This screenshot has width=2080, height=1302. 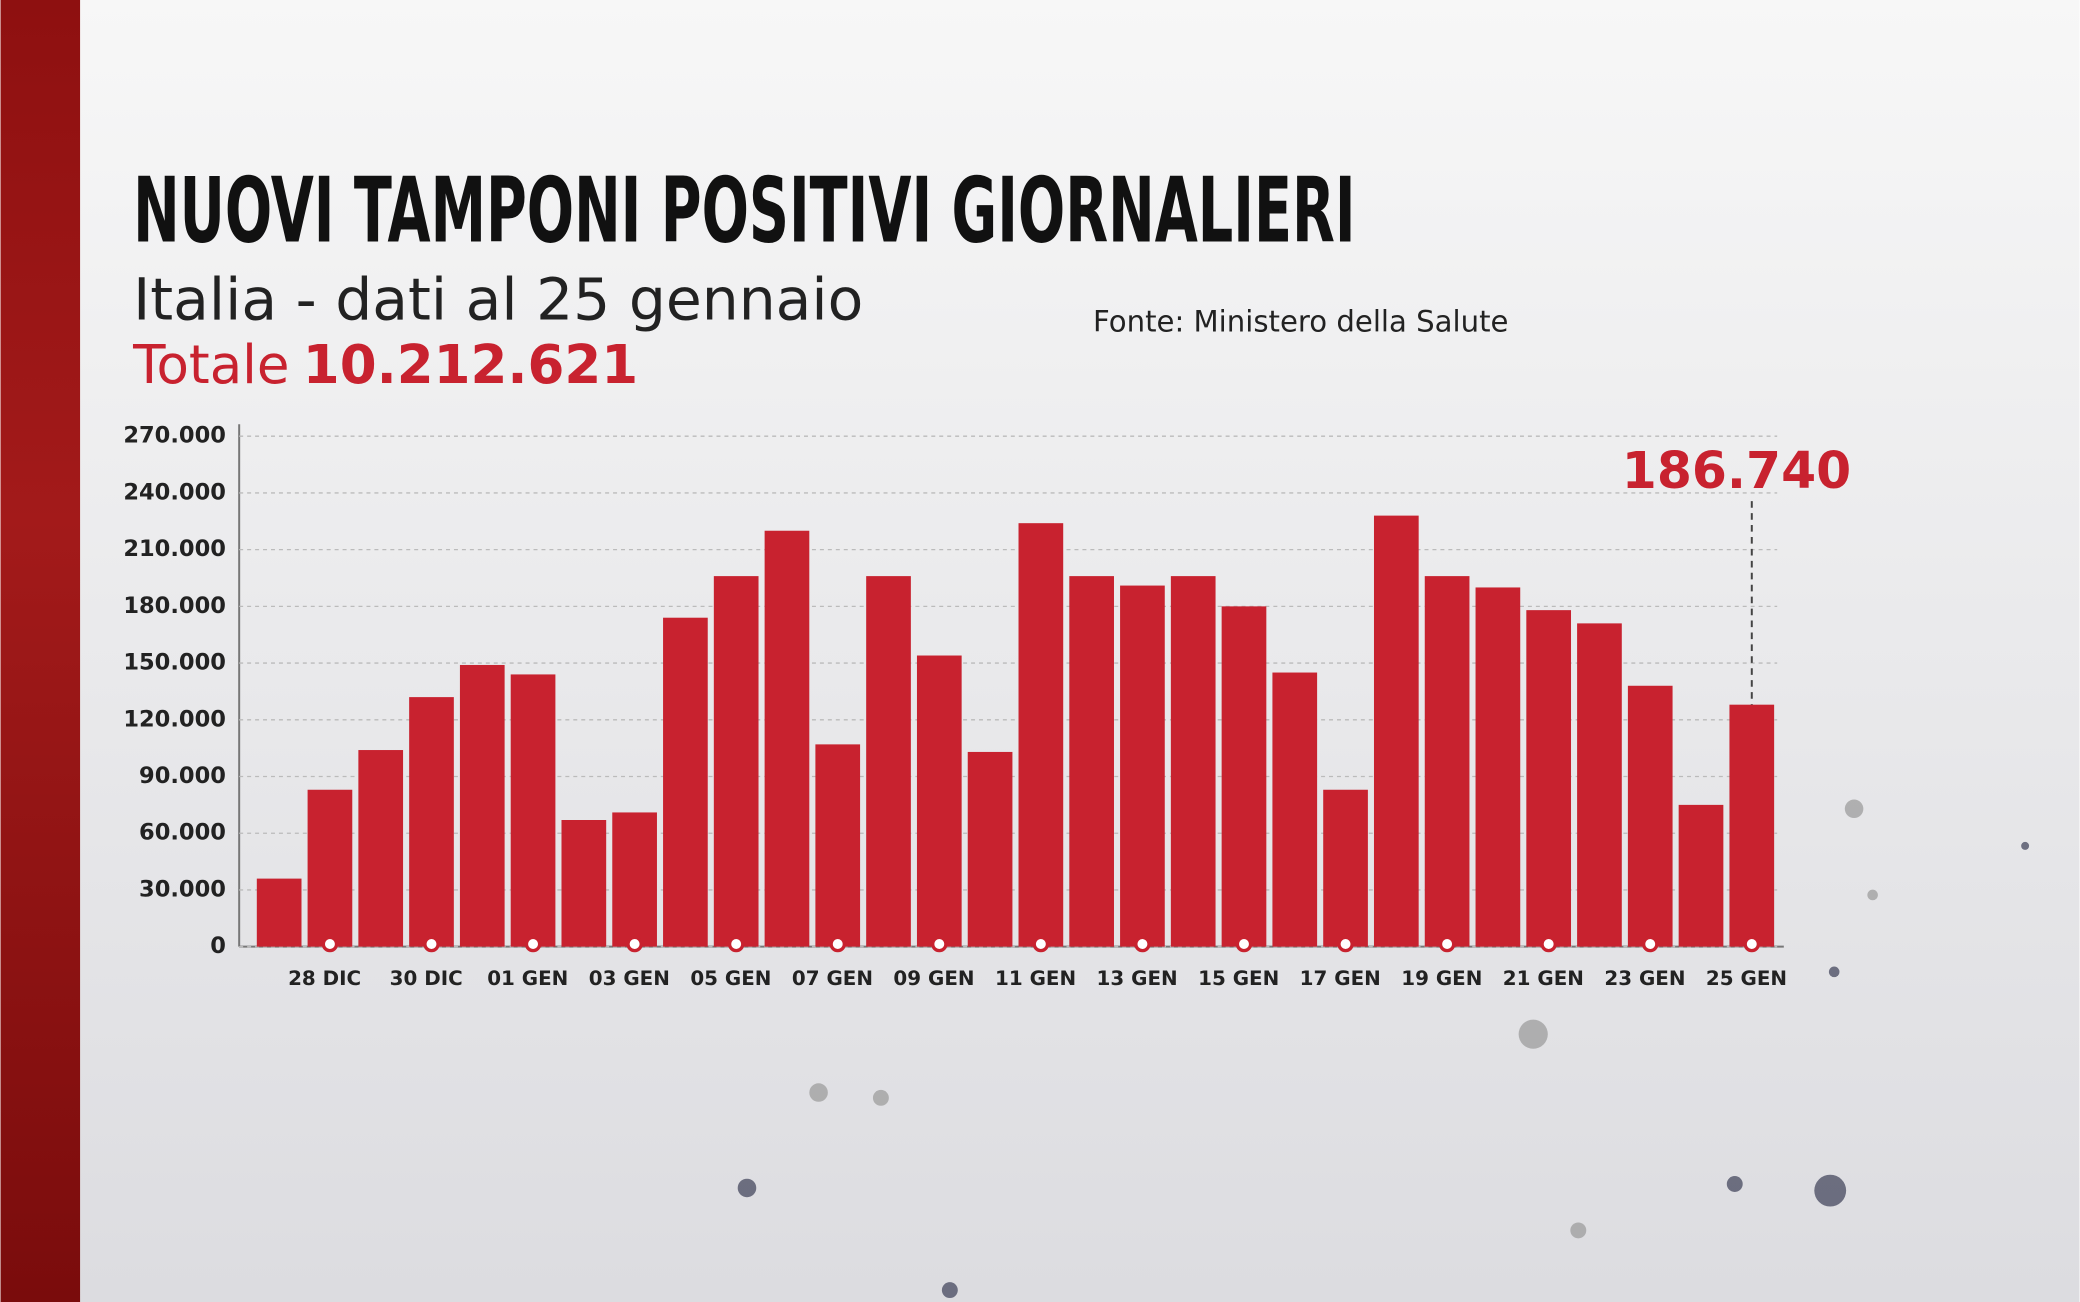 I want to click on x-tick-label: 28 DIC, so click(x=324, y=978).